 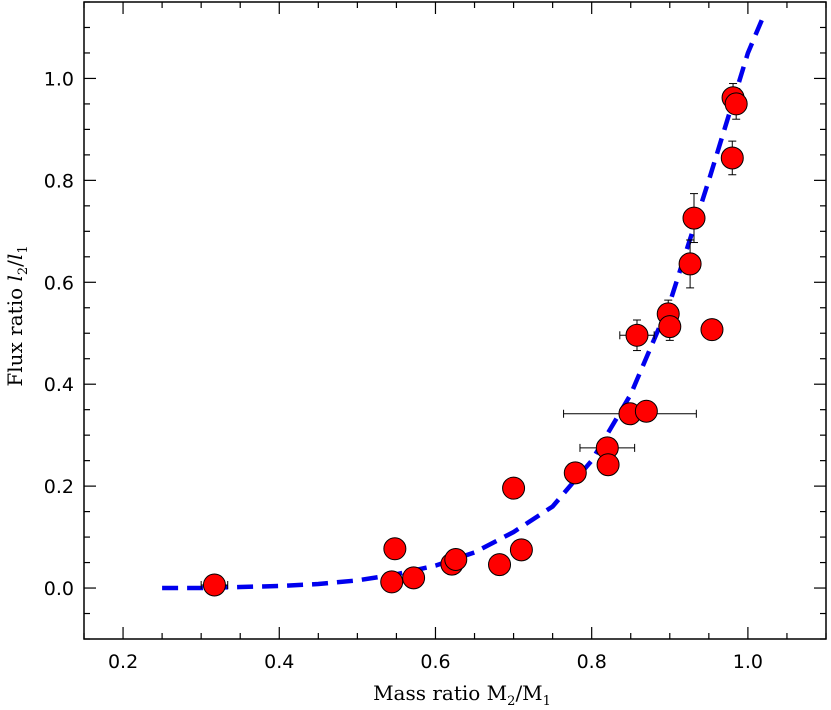 What do you see at coordinates (59, 589) in the screenshot?
I see `y-tick-label: 0.0` at bounding box center [59, 589].